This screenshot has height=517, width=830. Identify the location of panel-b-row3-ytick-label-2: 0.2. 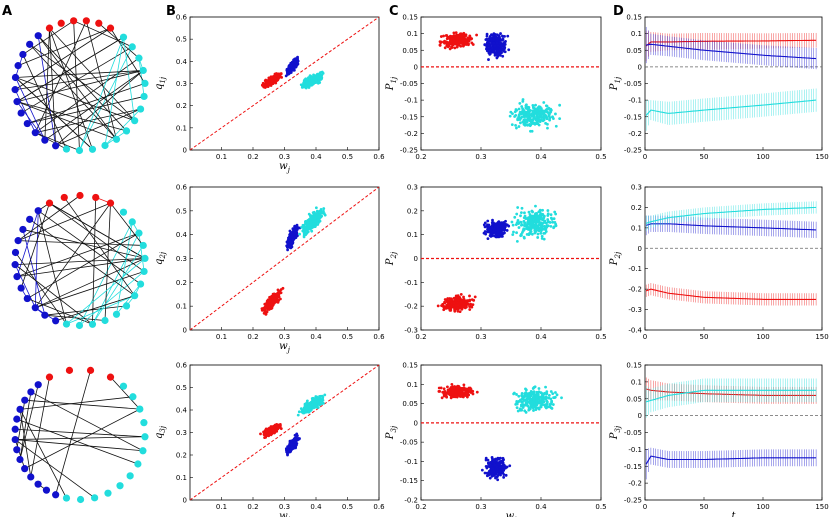
(181, 456).